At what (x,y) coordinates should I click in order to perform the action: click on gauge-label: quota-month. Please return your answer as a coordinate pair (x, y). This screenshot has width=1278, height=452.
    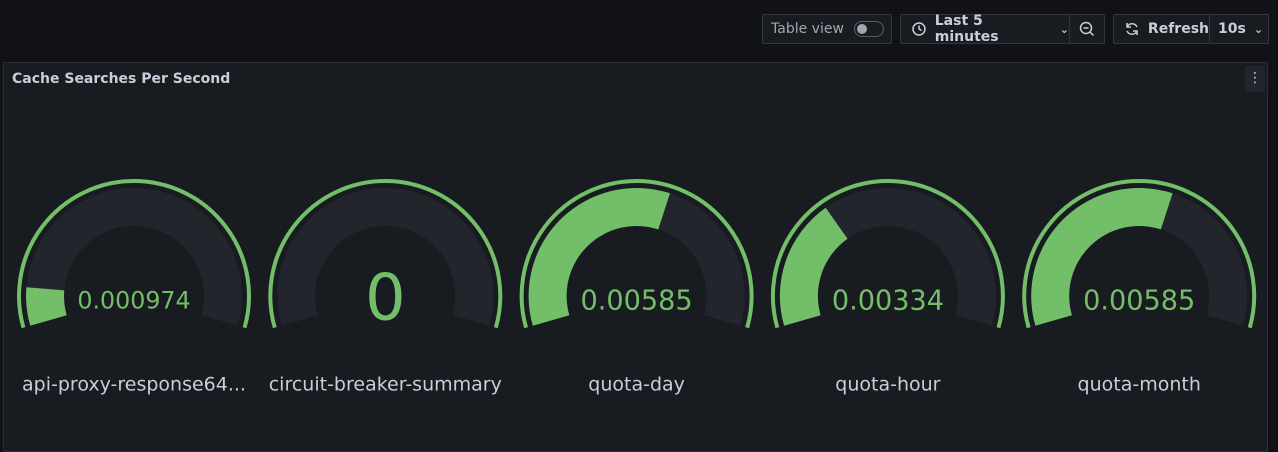
    Looking at the image, I should click on (1139, 385).